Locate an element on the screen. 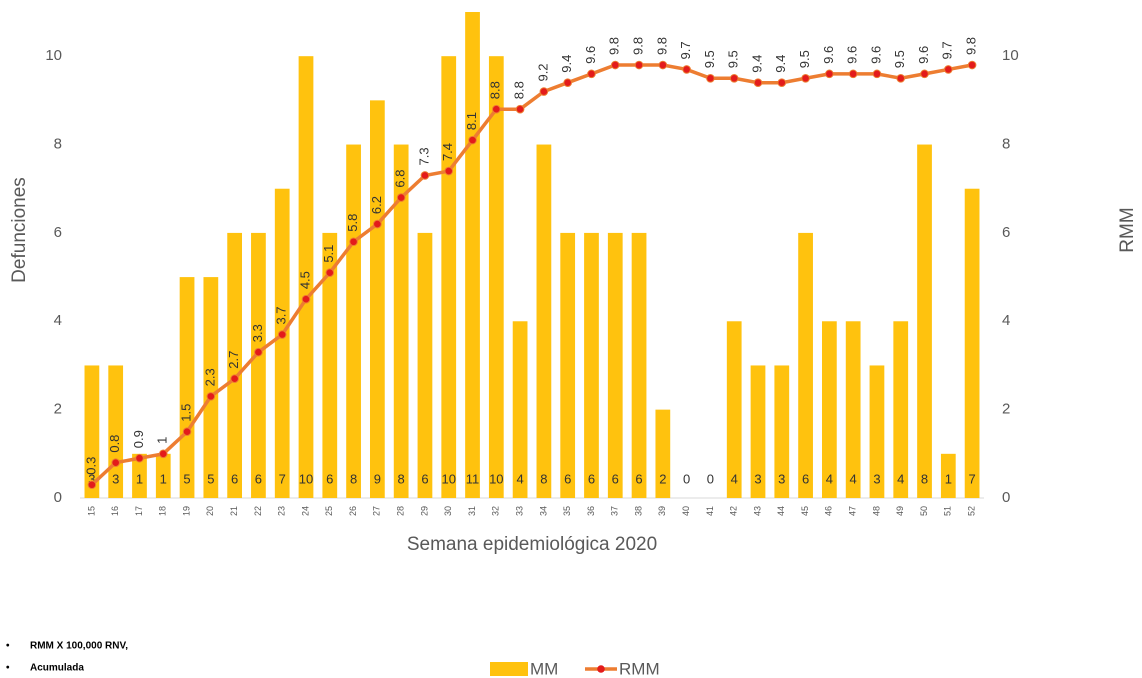 The width and height of the screenshot is (1142, 678). y-tick-label: 10 is located at coordinates (53, 55).